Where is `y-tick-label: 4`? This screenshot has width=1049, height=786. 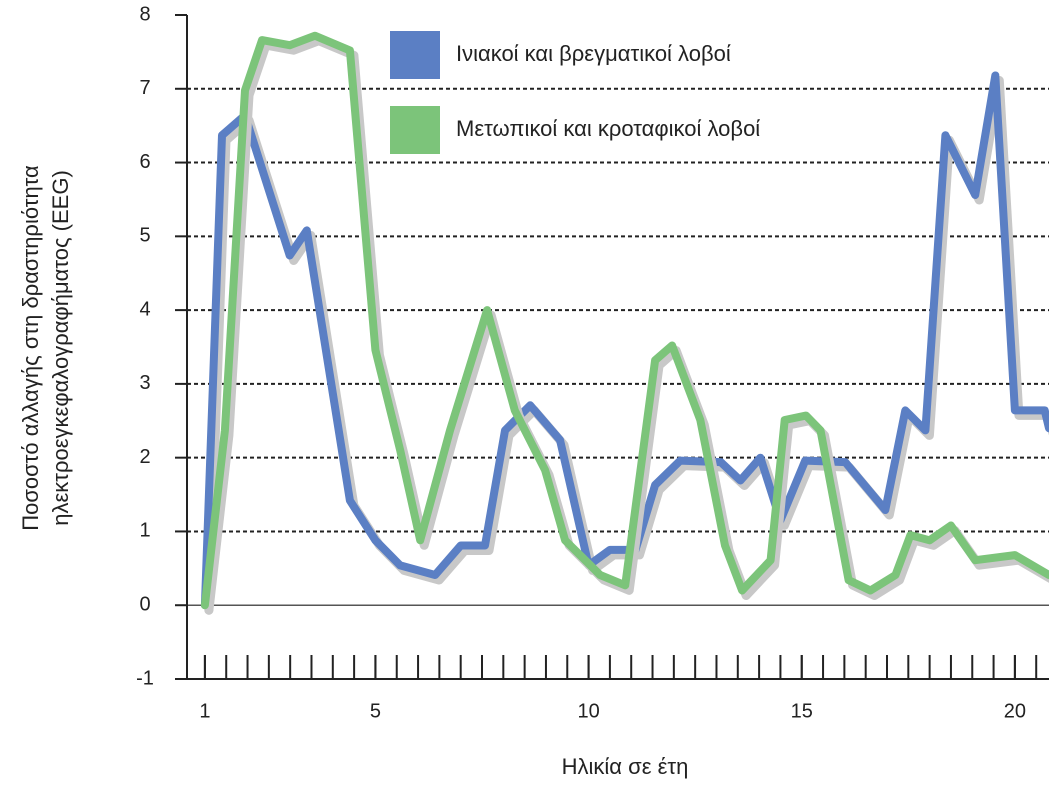 y-tick-label: 4 is located at coordinates (144, 309).